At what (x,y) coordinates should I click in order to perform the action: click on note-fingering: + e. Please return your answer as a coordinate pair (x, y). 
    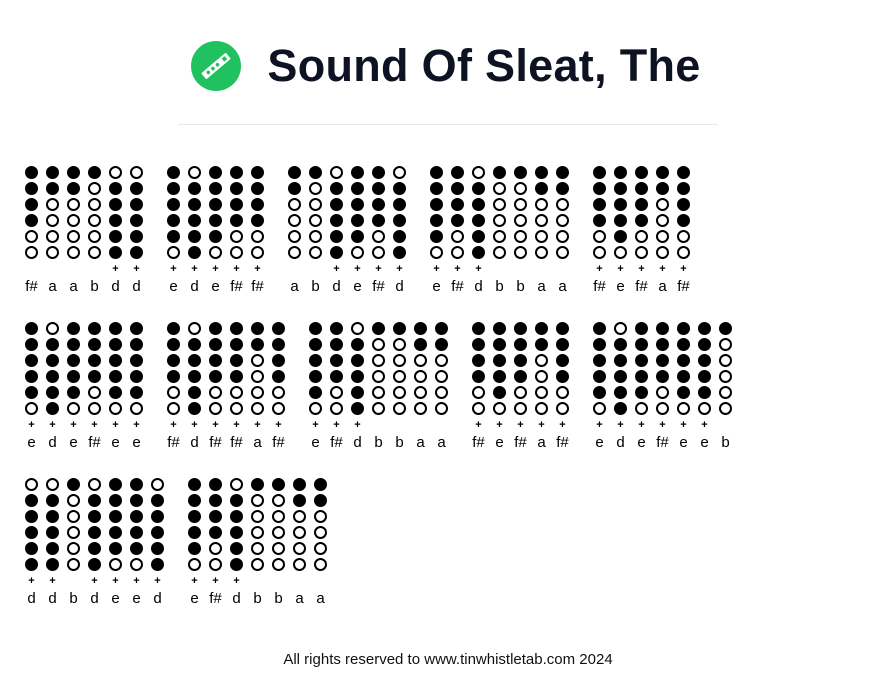
    Looking at the image, I should click on (215, 244).